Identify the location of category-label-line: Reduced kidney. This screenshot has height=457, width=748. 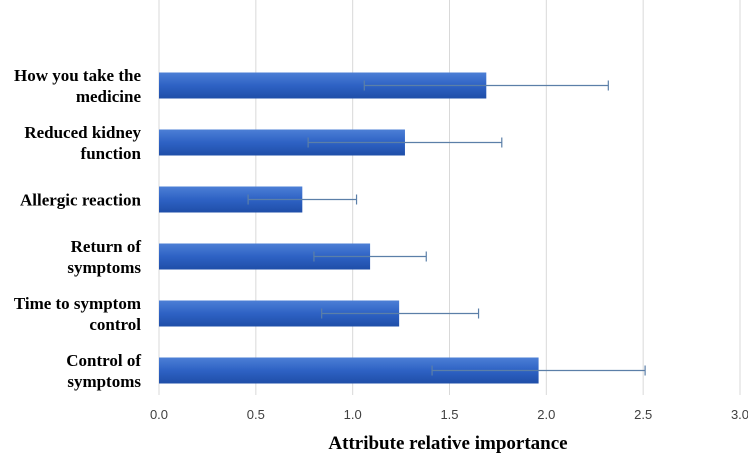
(82, 132).